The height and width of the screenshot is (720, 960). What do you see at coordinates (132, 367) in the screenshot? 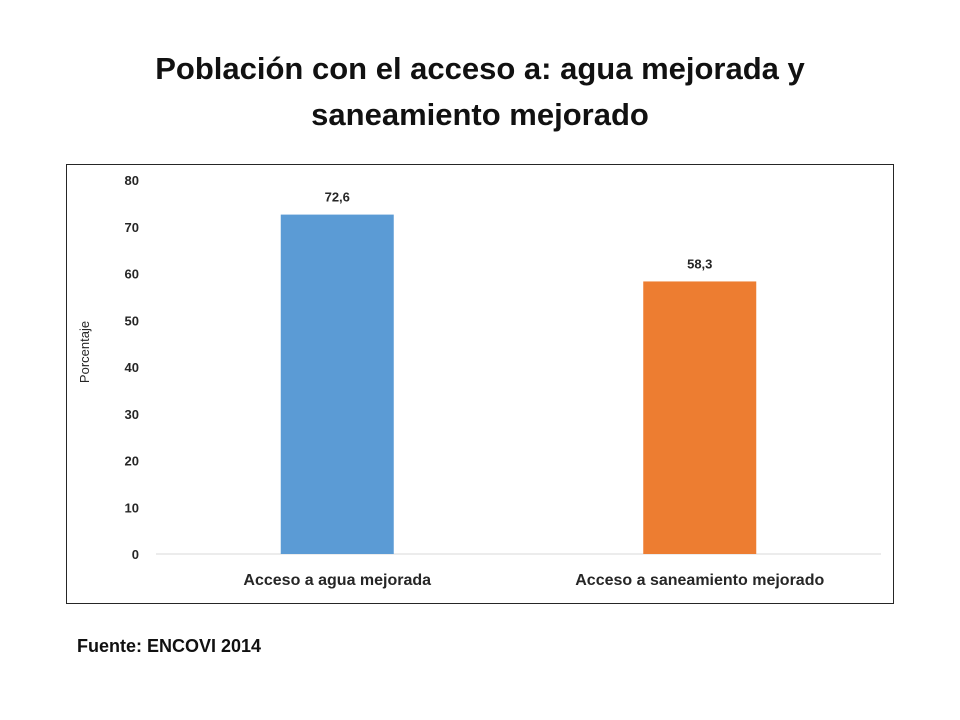
I see `y-tick-label: 40` at bounding box center [132, 367].